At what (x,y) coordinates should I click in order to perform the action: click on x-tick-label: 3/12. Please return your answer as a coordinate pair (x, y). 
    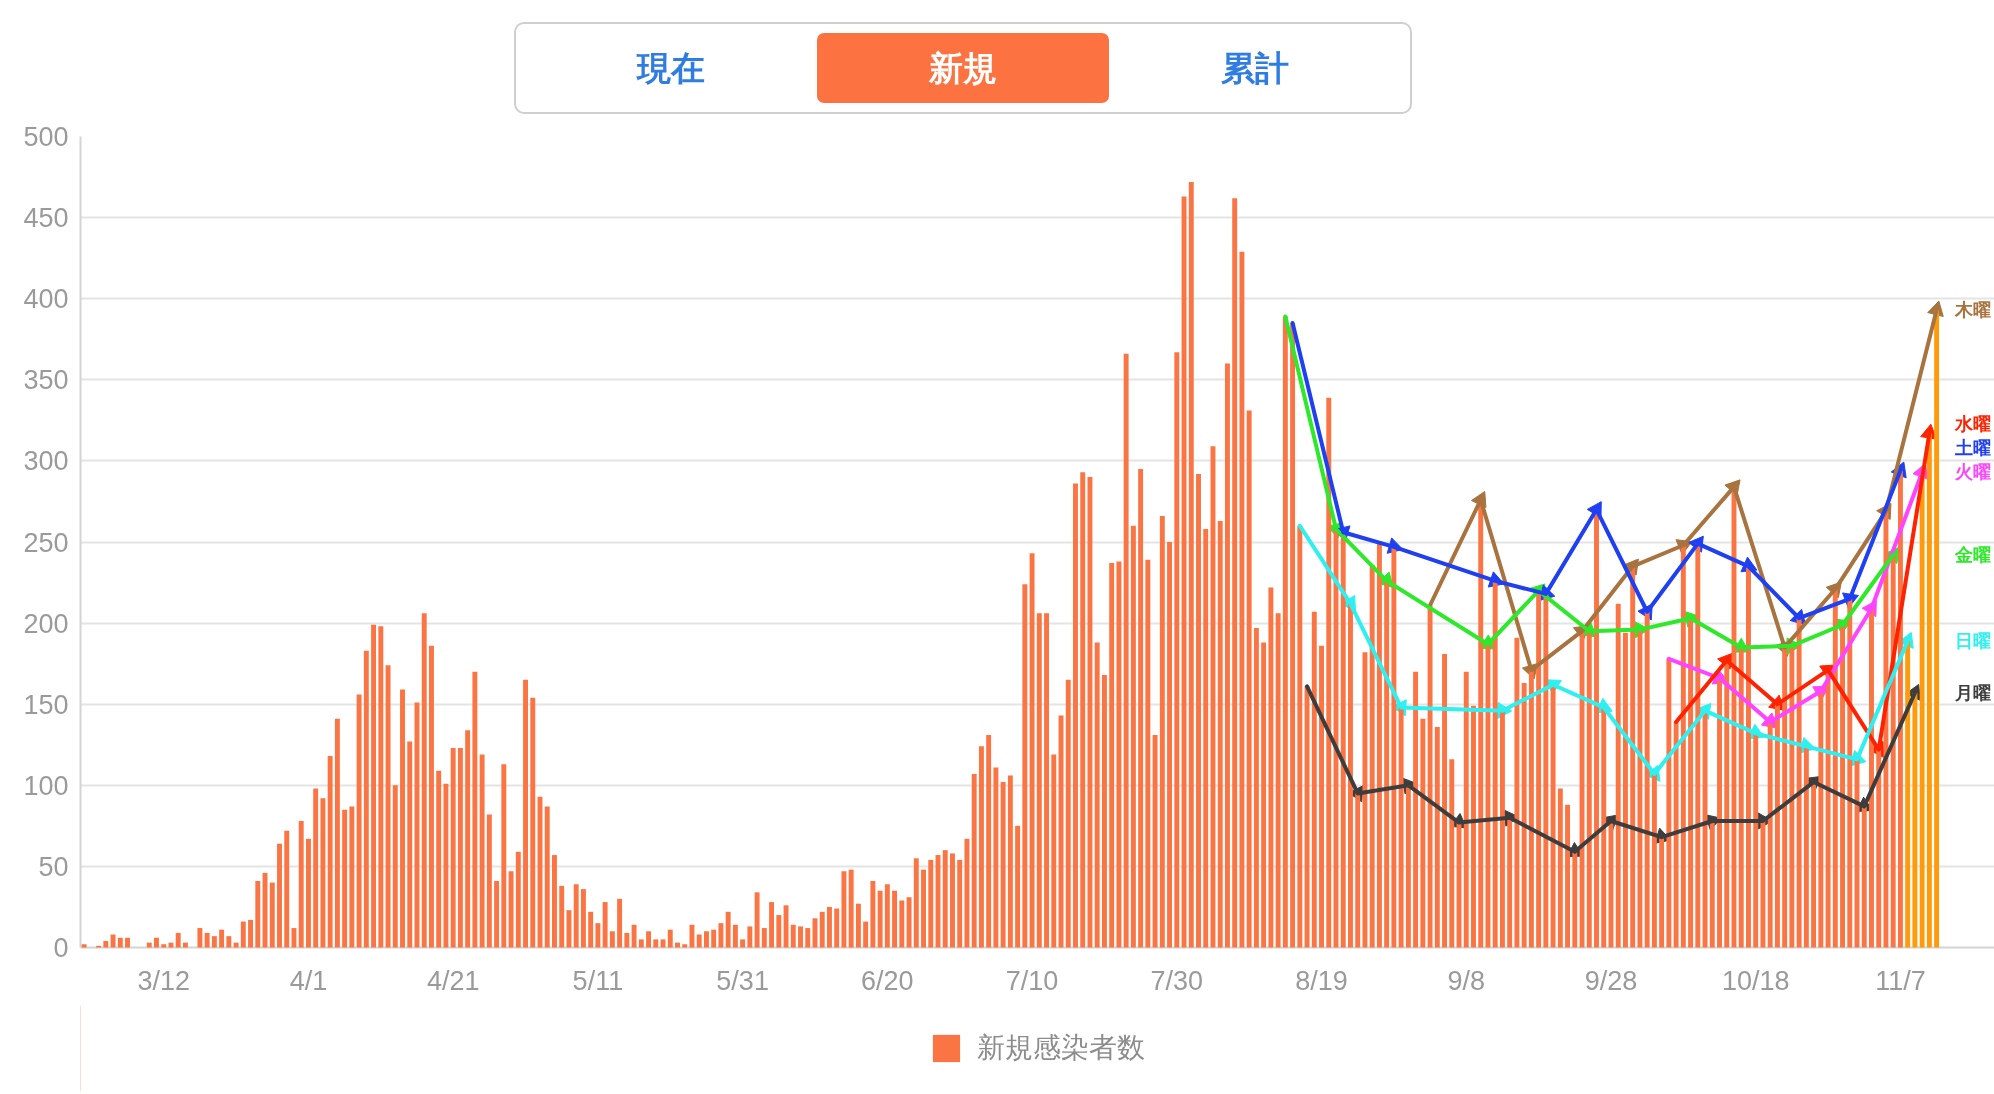
    Looking at the image, I should click on (163, 980).